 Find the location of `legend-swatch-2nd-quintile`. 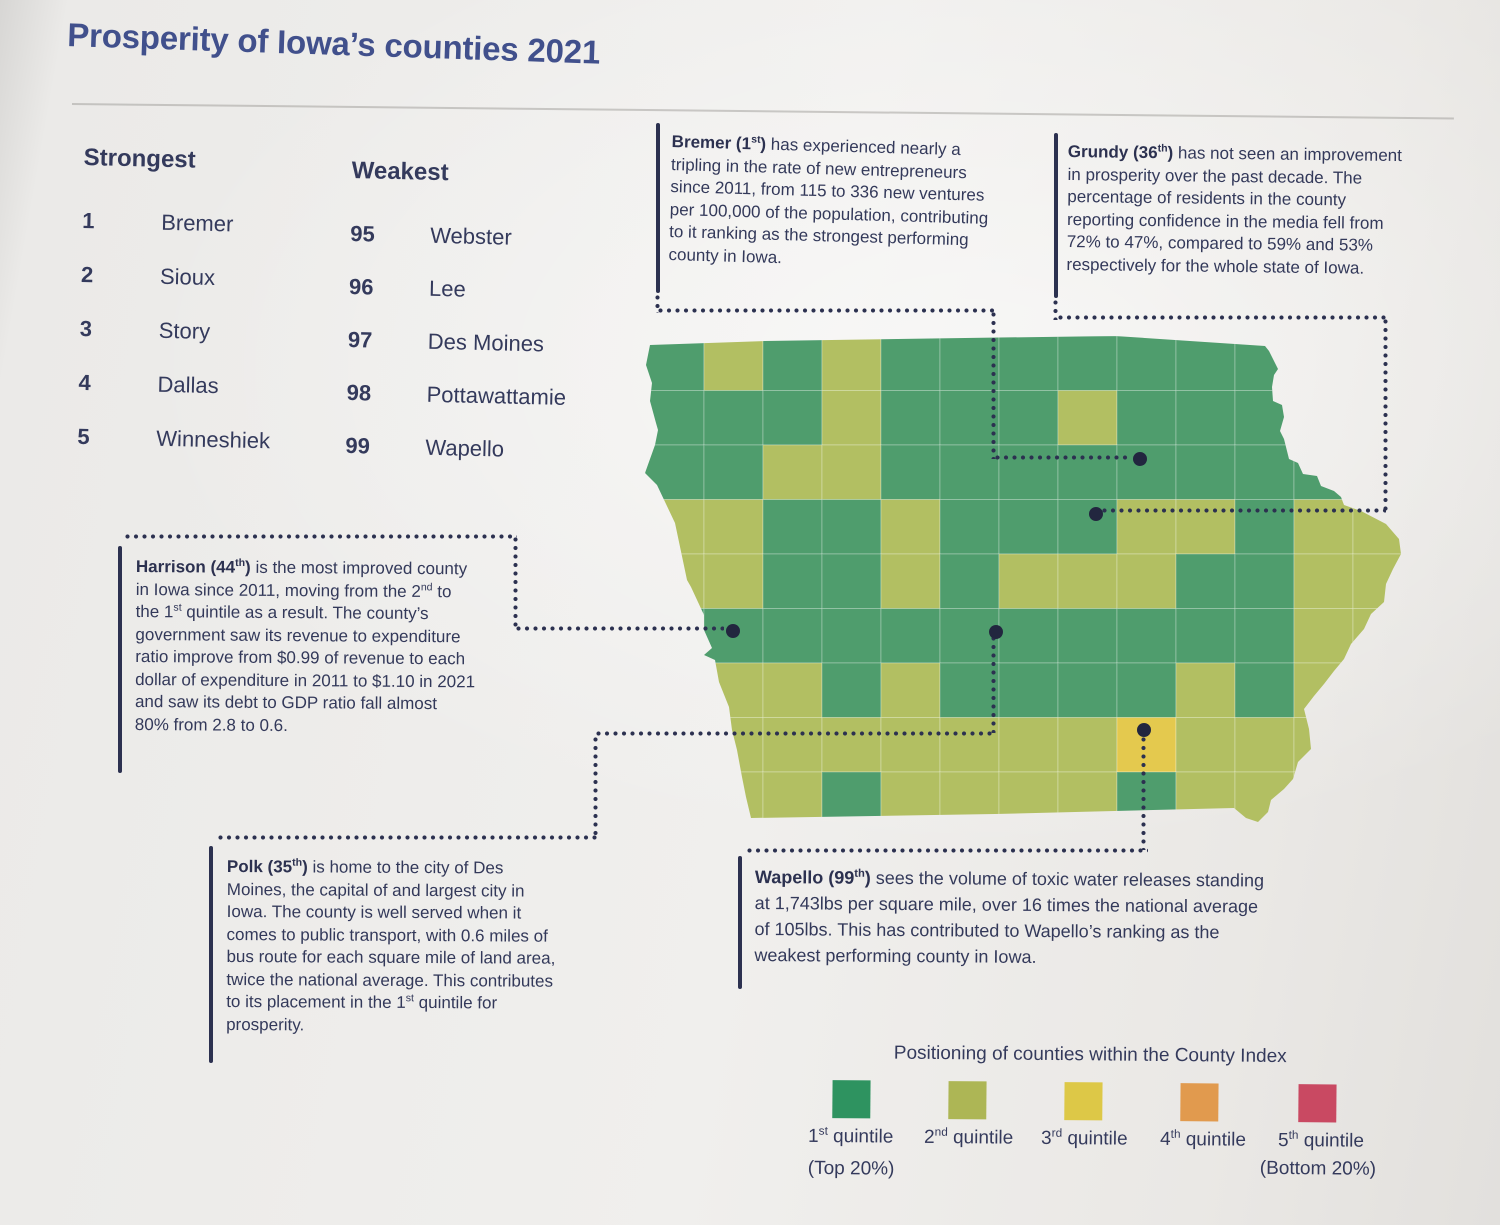

legend-swatch-2nd-quintile is located at coordinates (967, 1100).